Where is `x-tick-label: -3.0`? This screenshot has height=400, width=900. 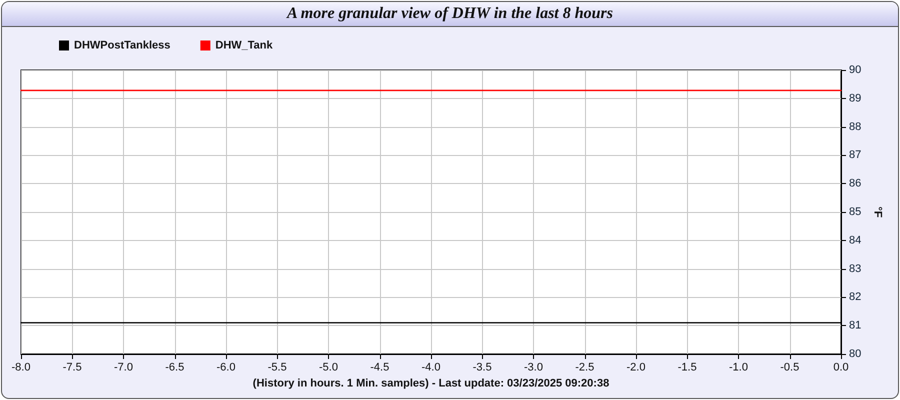
x-tick-label: -3.0 is located at coordinates (533, 368).